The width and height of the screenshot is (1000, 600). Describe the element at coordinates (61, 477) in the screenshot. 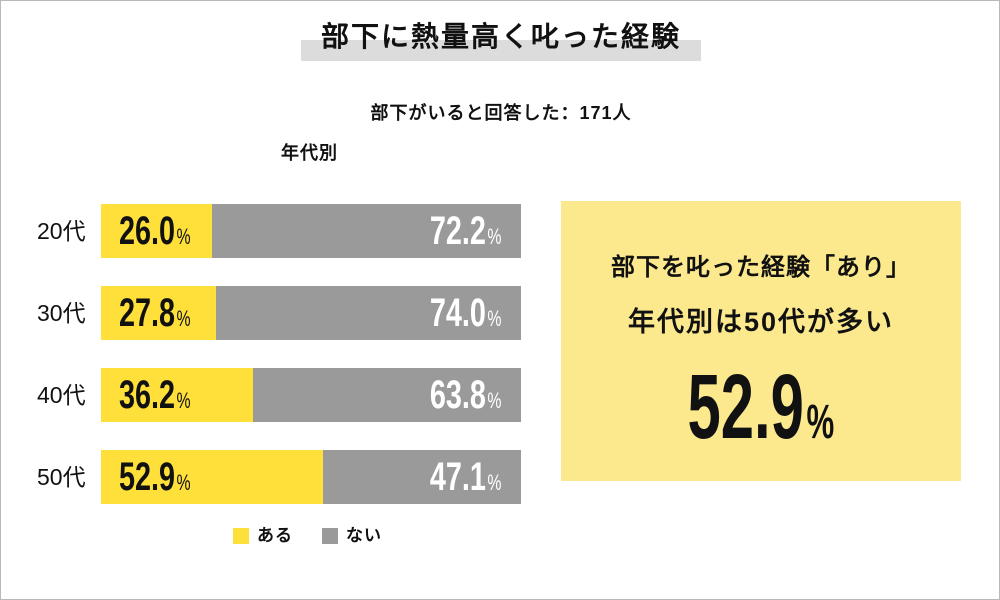

I see `category-label: 50代` at that location.